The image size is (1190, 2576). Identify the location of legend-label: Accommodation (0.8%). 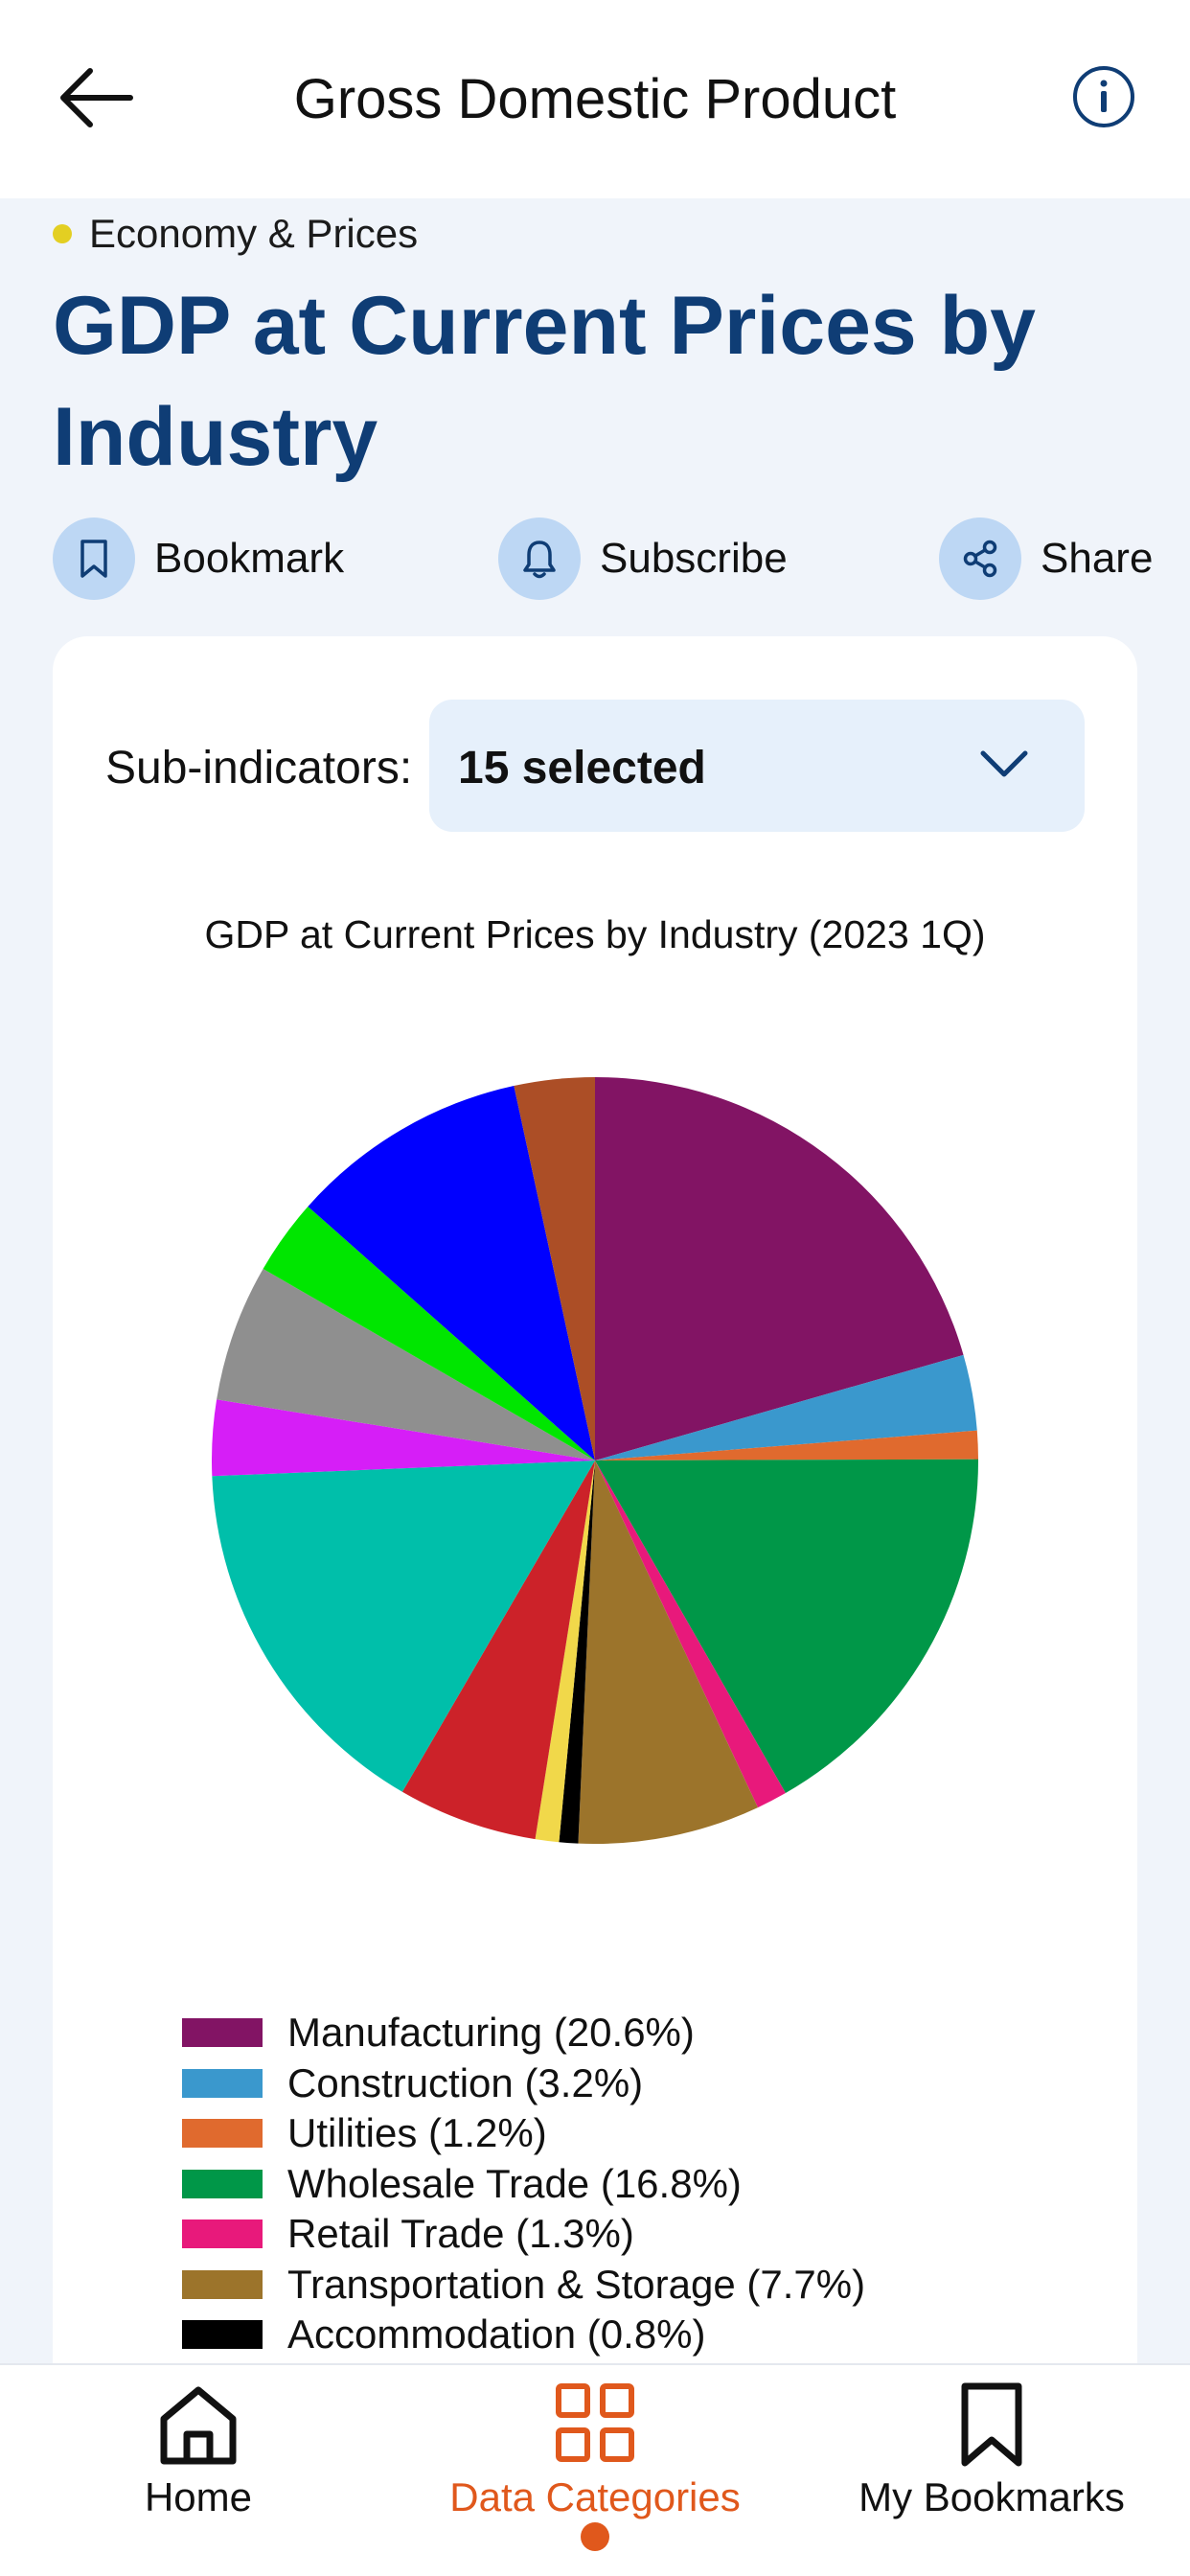
(497, 2335).